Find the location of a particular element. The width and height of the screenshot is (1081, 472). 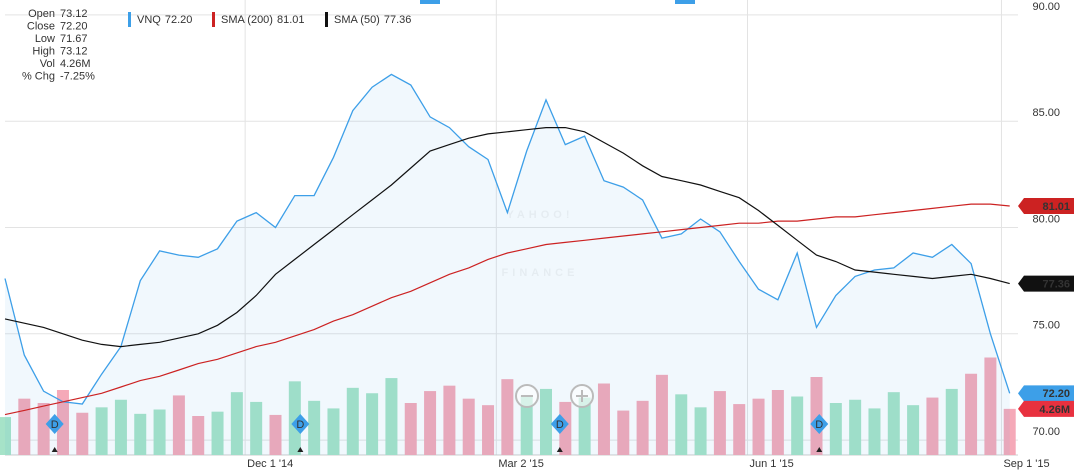

legend-value: 81.01 is located at coordinates (291, 20).